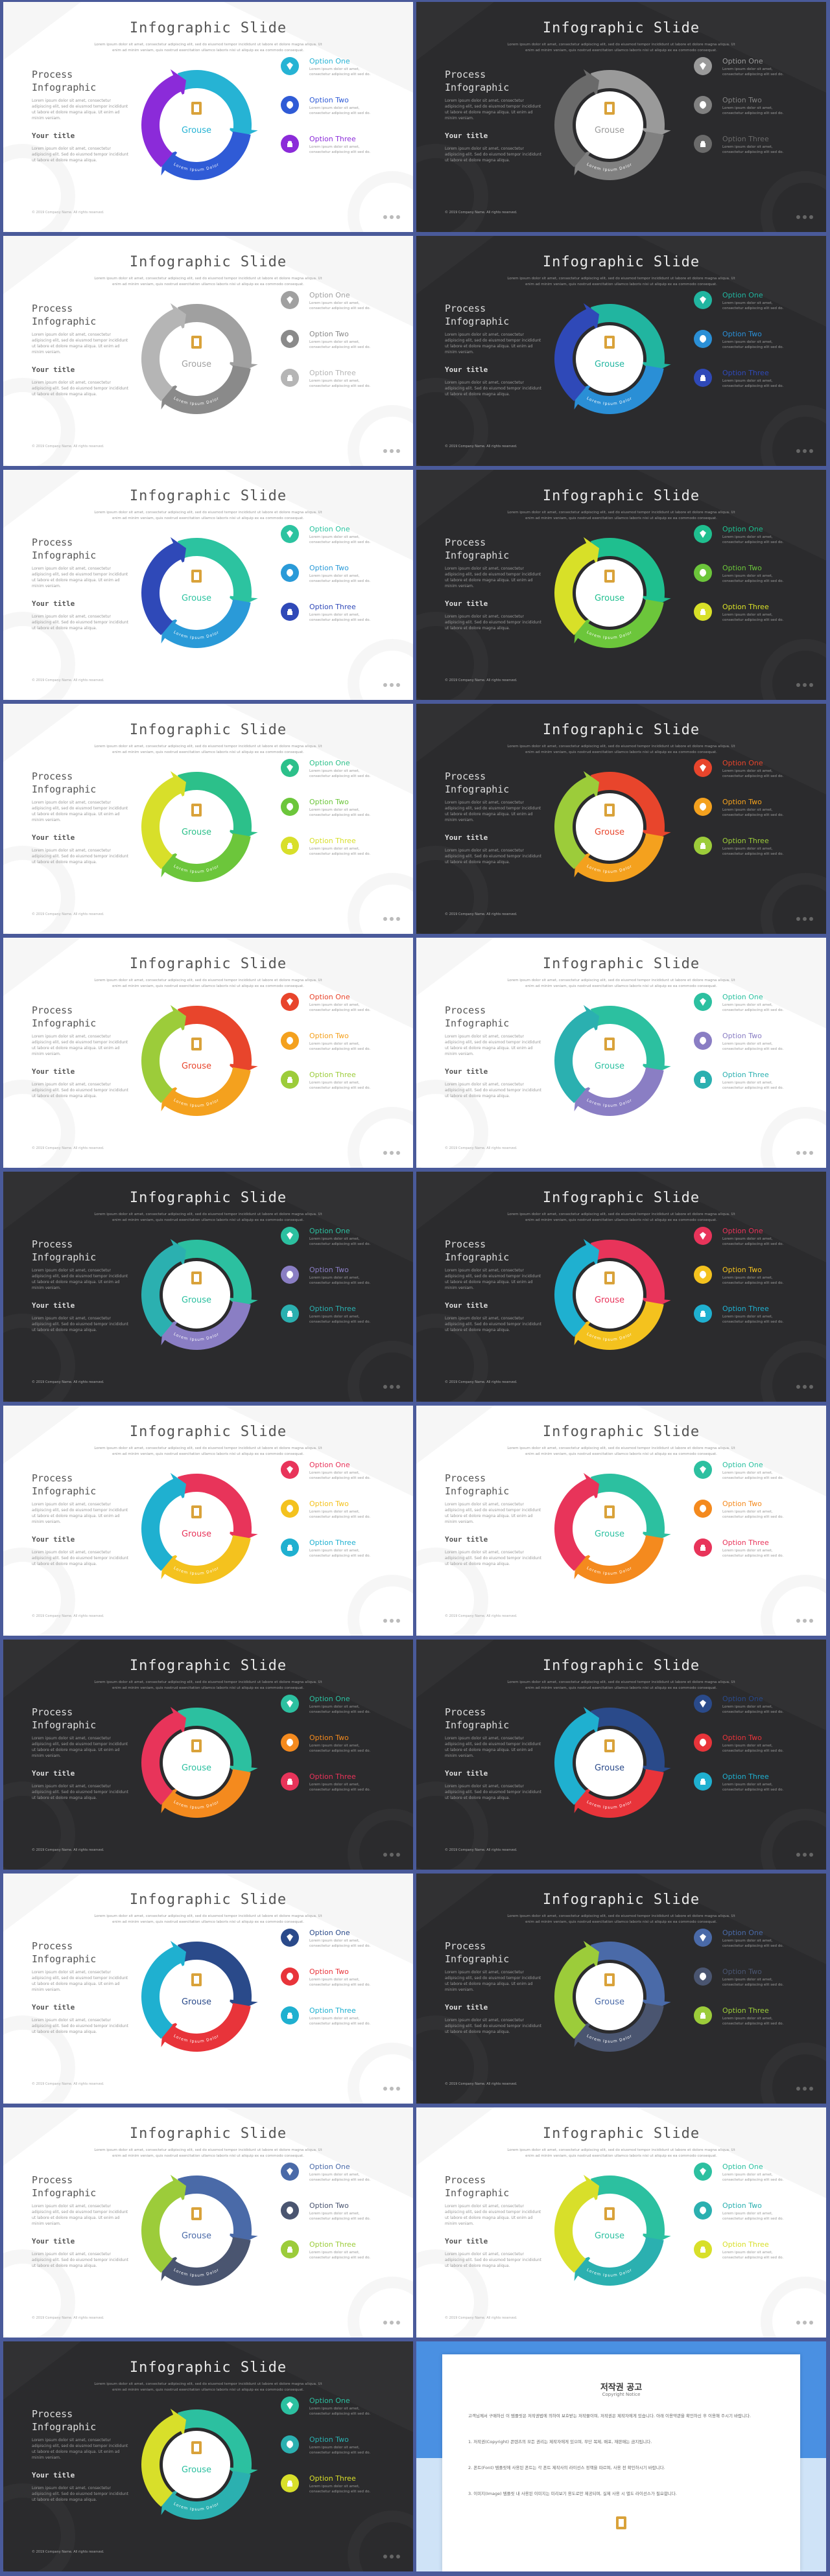  Describe the element at coordinates (208, 2368) in the screenshot. I see `slide-title: Infographic Slide` at that location.